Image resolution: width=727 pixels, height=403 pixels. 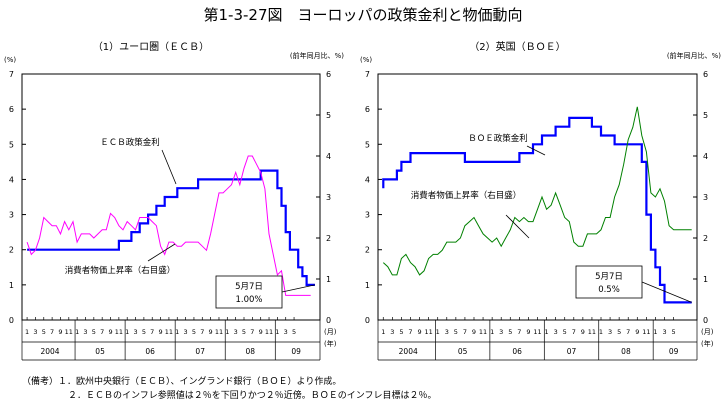 I want to click on chart-subtitle: （2）英国（ＢＯＥ）, so click(x=517, y=46).